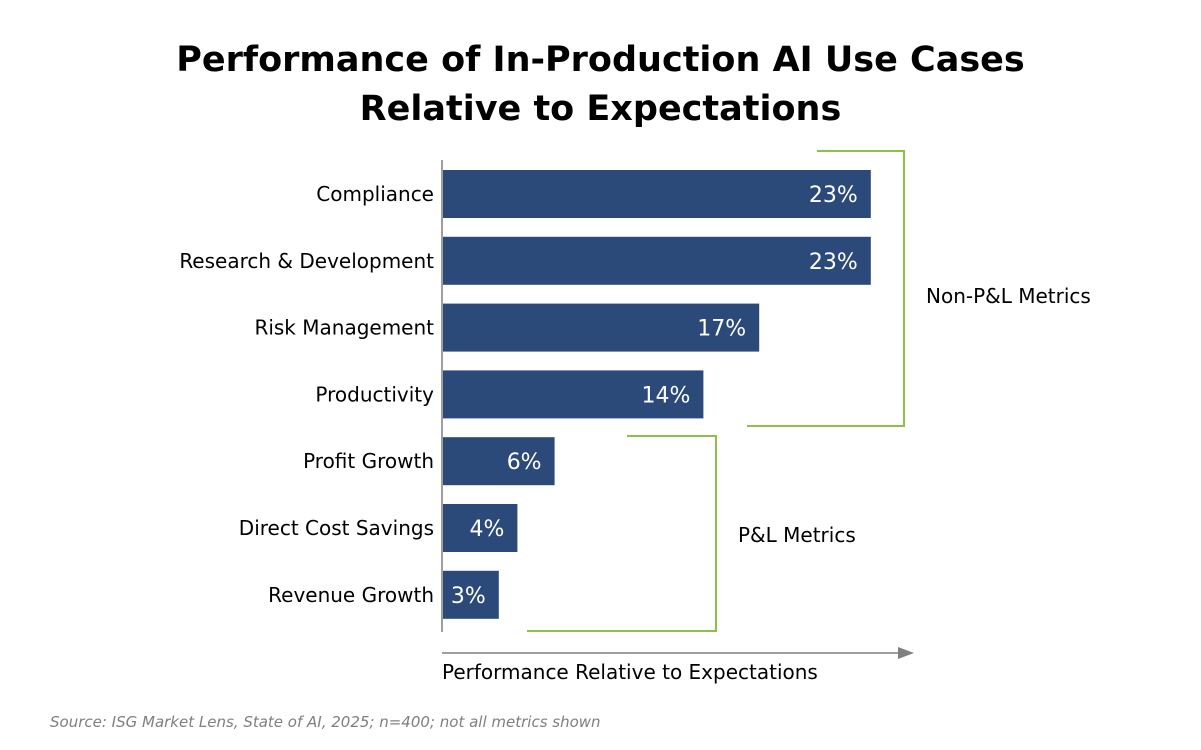  I want to click on bar-value-label-6: 3%, so click(468, 596).